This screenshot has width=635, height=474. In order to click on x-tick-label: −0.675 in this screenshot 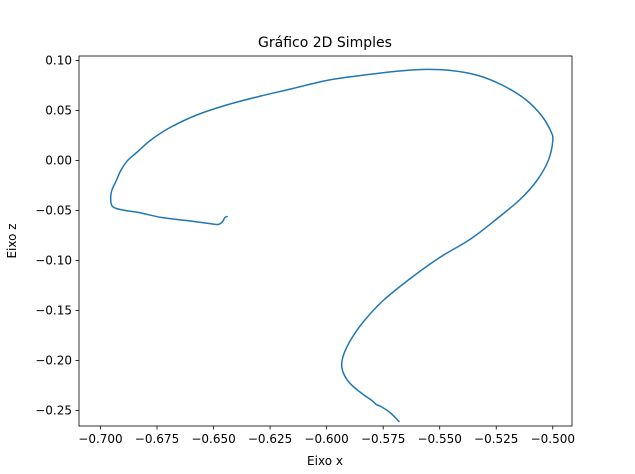, I will do `click(157, 439)`.